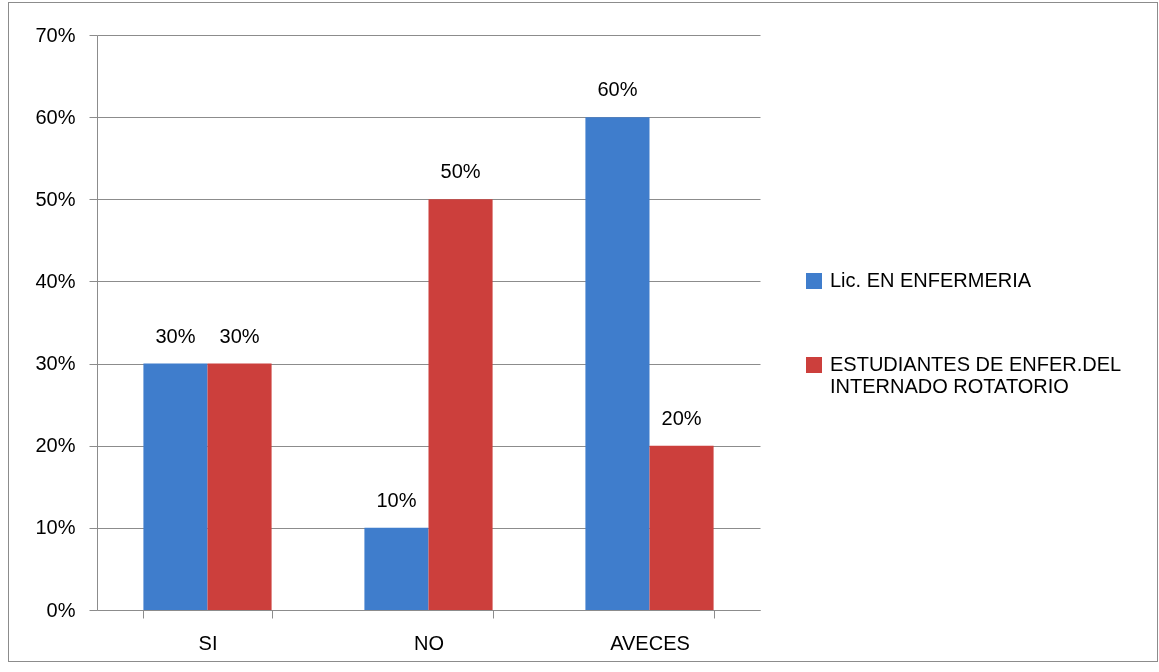 The image size is (1159, 672). Describe the element at coordinates (55, 527) in the screenshot. I see `y-tick-label: 10%` at that location.